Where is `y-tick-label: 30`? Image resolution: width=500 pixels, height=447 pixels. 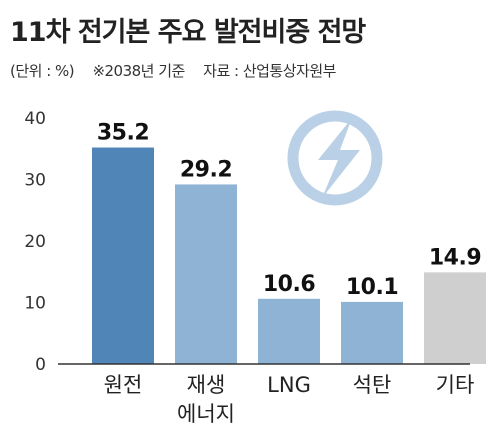
y-tick-label: 30 is located at coordinates (35, 181).